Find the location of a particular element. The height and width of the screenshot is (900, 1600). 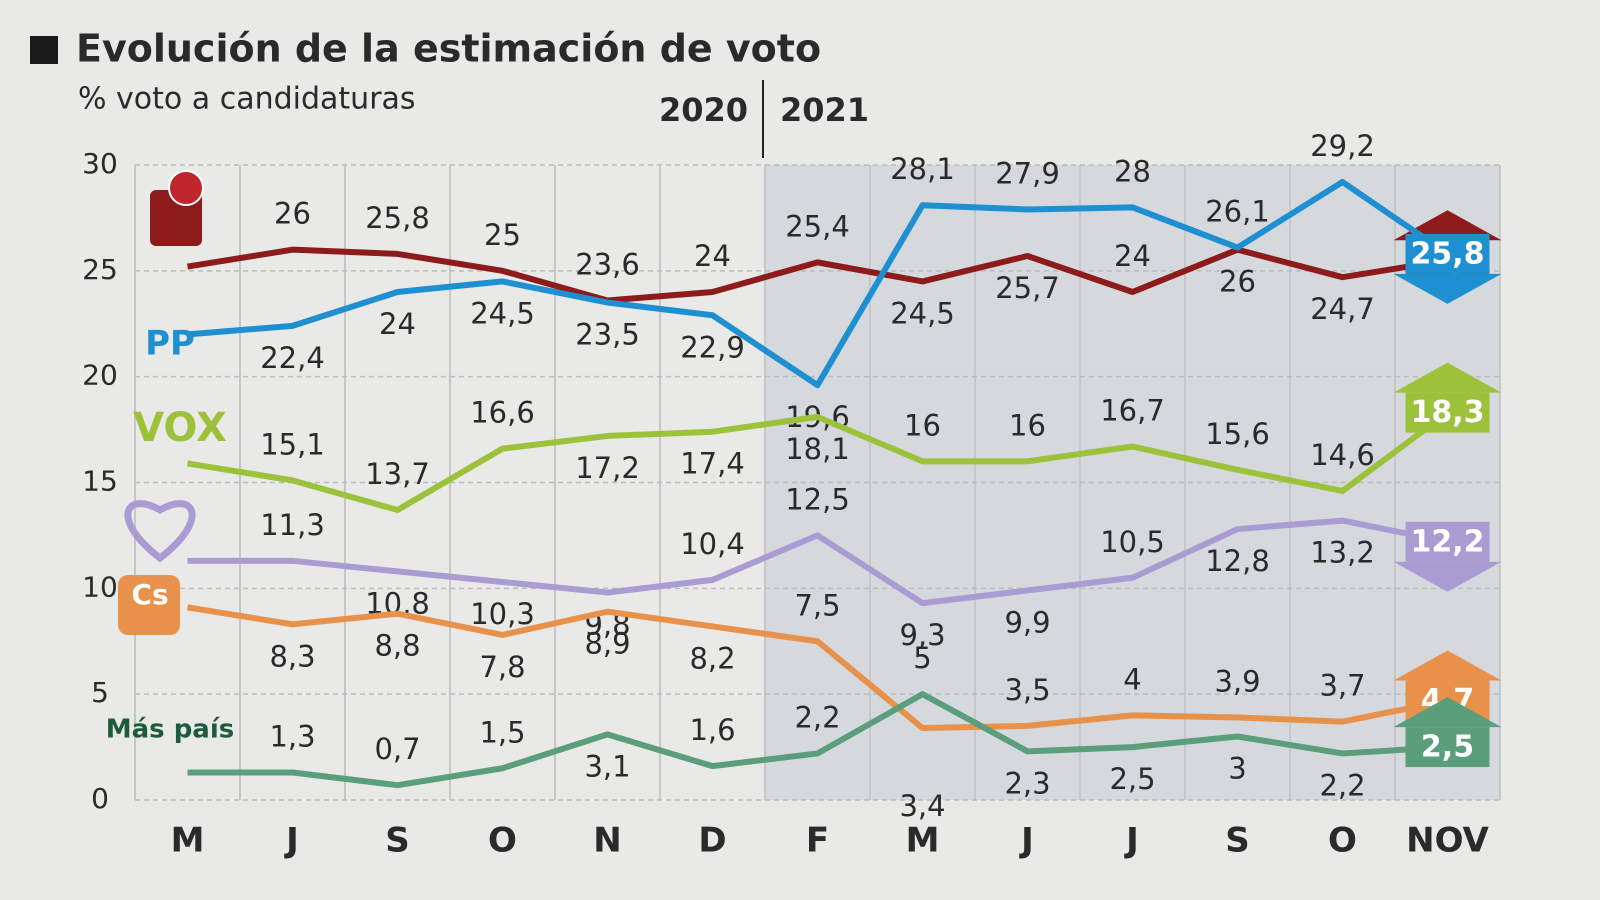

data-label: 7,8 is located at coordinates (502, 667).